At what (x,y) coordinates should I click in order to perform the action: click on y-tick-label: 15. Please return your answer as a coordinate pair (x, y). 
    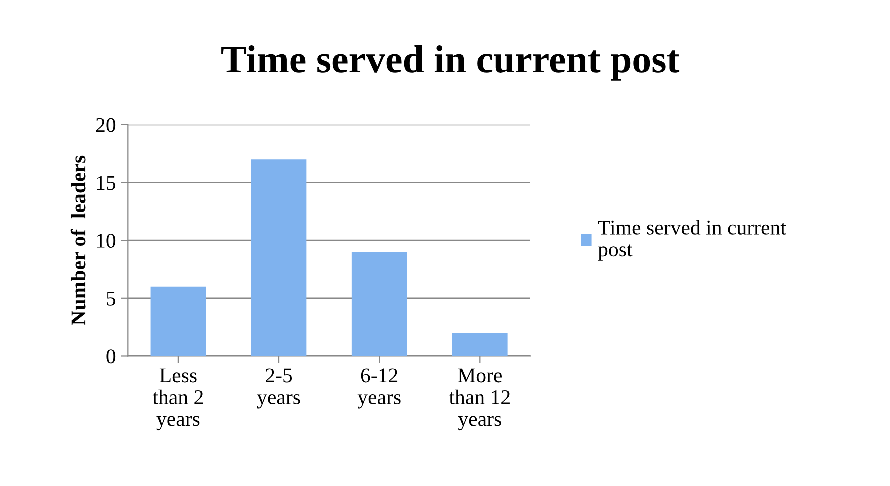
    Looking at the image, I should click on (106, 183).